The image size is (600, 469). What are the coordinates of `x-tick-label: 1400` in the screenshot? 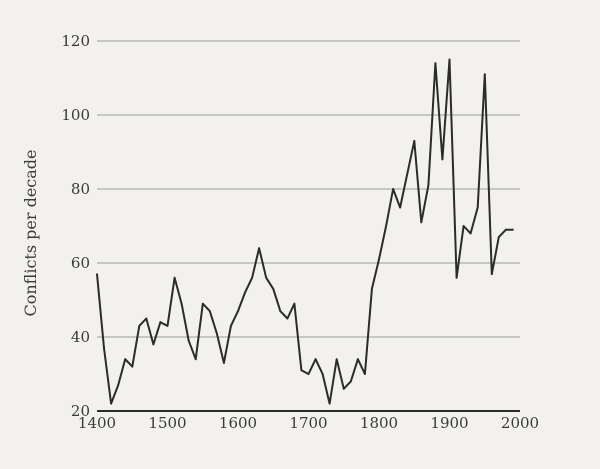 It's located at (97, 423).